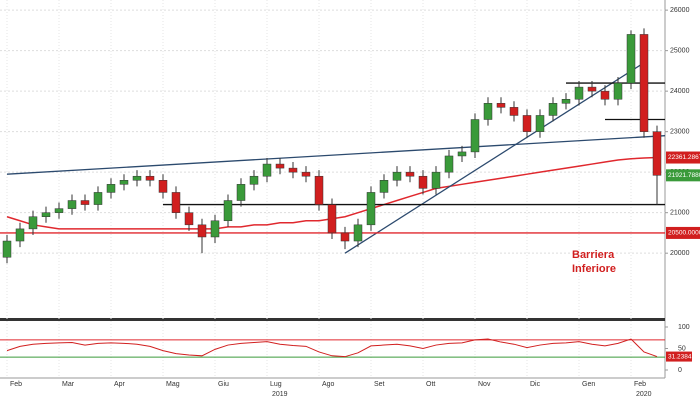 The image size is (700, 400). Describe the element at coordinates (120, 384) in the screenshot. I see `x-tick-label: Apr` at that location.